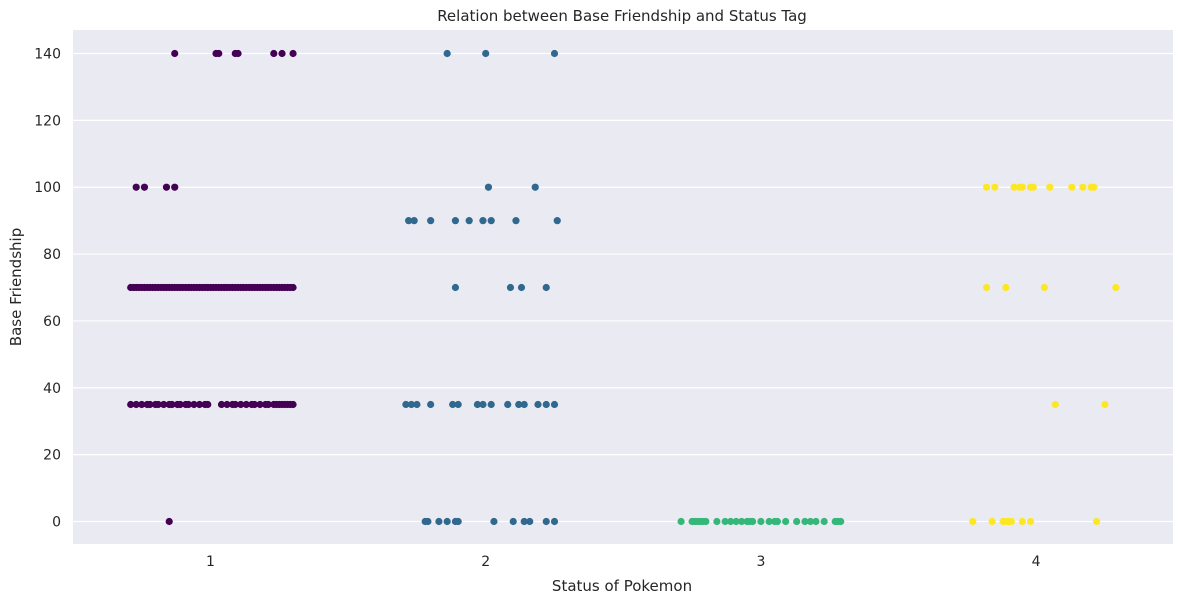  What do you see at coordinates (47, 55) in the screenshot?
I see `y-tick-label: 140` at bounding box center [47, 55].